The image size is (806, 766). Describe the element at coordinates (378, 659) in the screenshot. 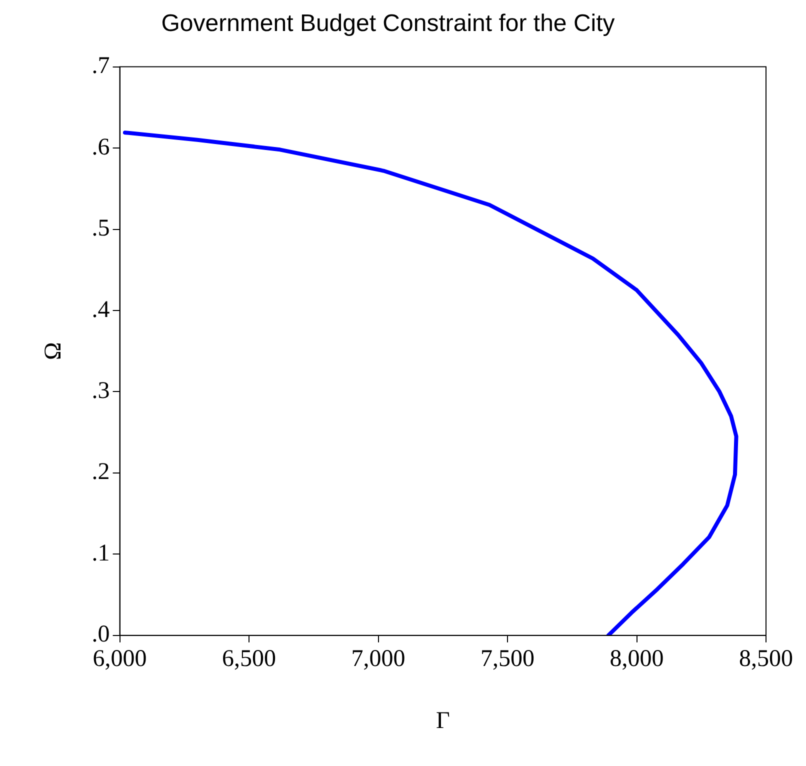

I see `x-tick-label: 7,000` at that location.